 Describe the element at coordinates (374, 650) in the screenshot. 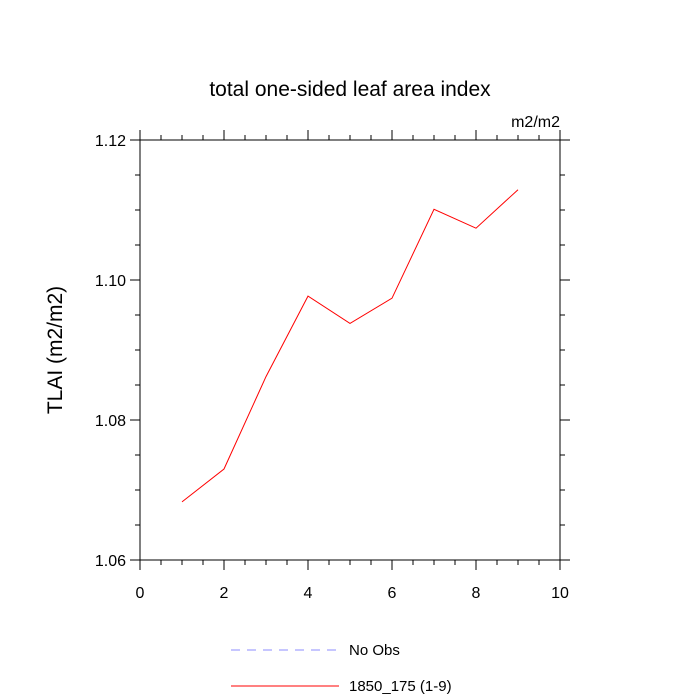

I see `legend-label: No Obs` at that location.